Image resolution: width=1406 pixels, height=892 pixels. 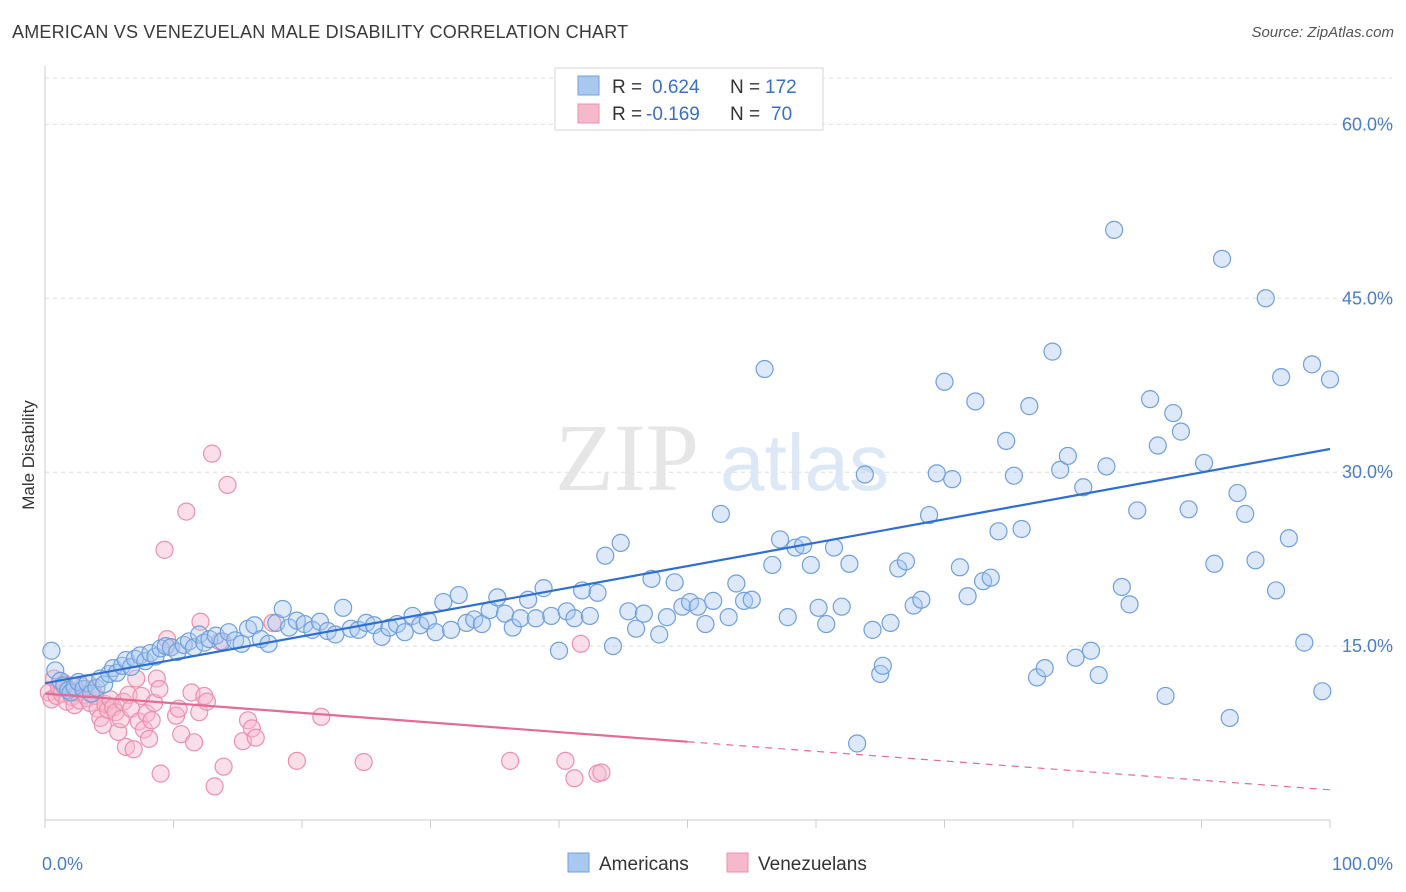 What do you see at coordinates (627, 457) in the screenshot?
I see `watermark-zip: ZIP` at bounding box center [627, 457].